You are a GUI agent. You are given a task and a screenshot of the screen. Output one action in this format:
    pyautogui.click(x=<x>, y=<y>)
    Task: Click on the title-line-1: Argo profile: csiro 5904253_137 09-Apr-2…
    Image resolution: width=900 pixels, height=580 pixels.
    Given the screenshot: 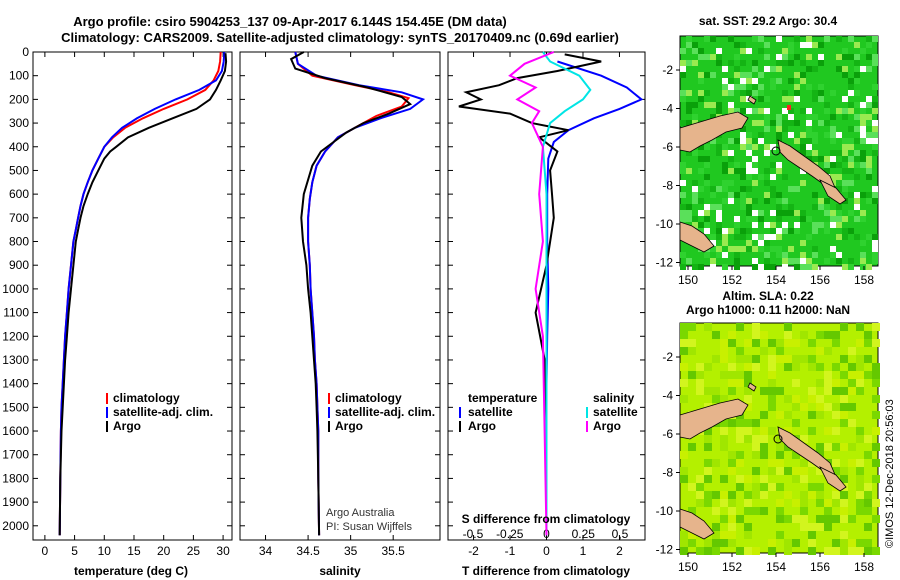 What is the action you would take?
    pyautogui.click(x=290, y=21)
    